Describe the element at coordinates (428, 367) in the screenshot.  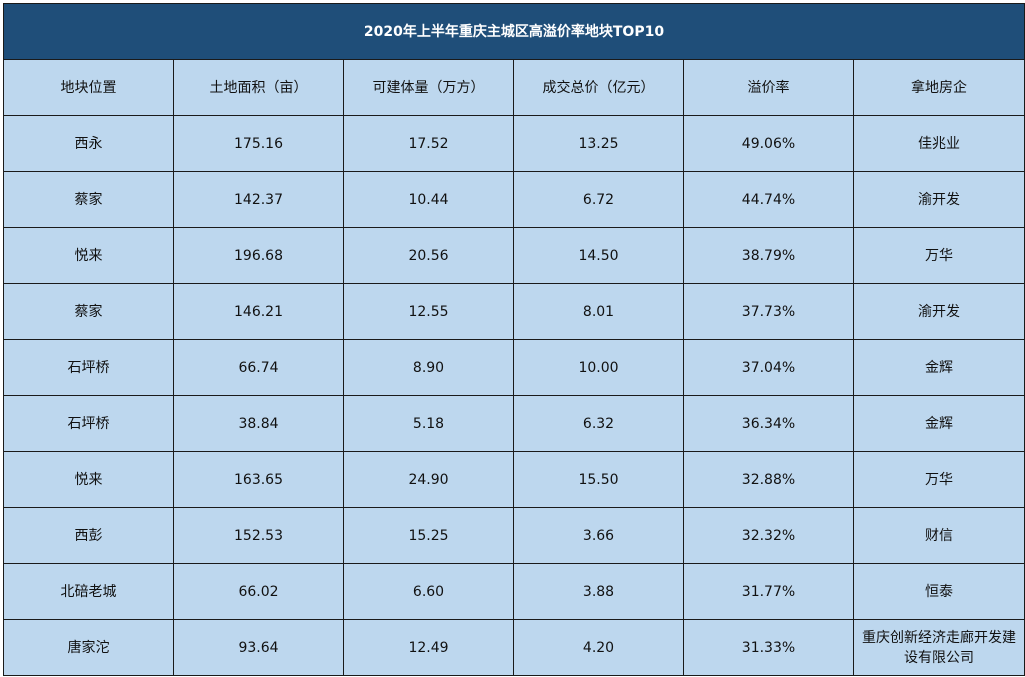
I see `cell-buildable-volume: 8.90` at that location.